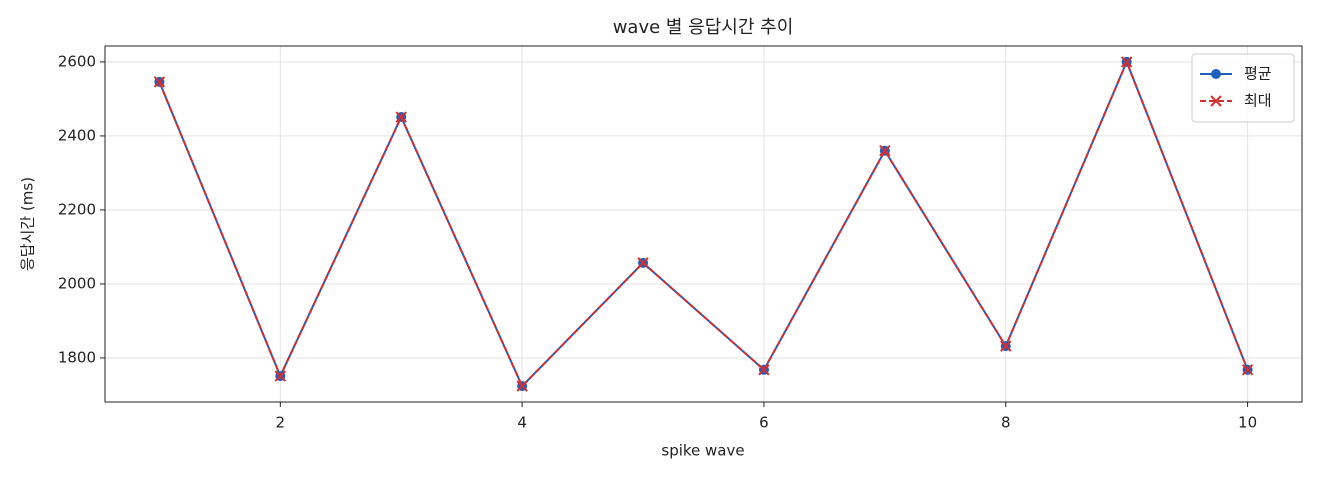  What do you see at coordinates (1243, 88) in the screenshot?
I see `legend-box` at bounding box center [1243, 88].